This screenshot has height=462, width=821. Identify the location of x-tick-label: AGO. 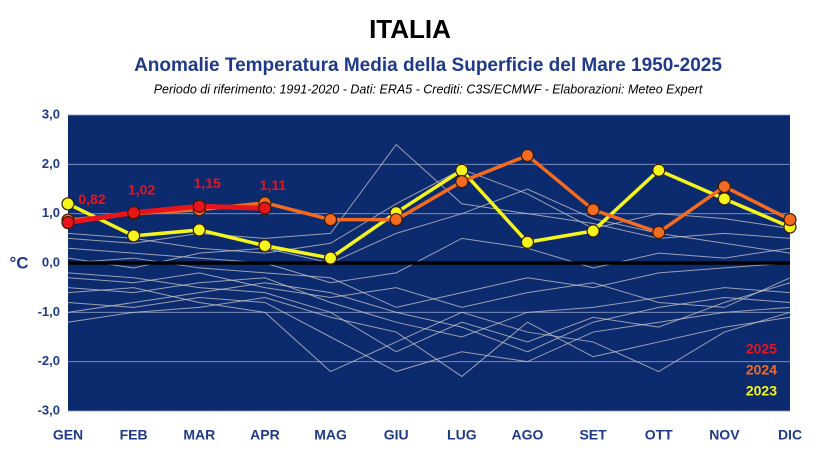
(528, 435).